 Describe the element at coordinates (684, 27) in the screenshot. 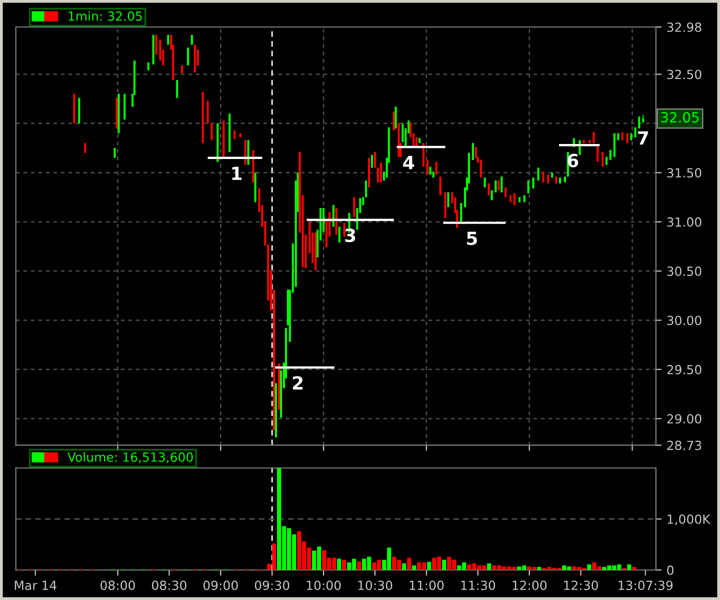

I see `y-tick-label: 32.98` at that location.